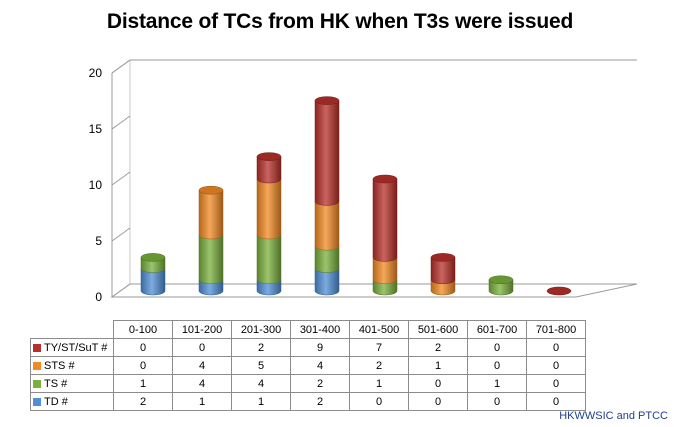 Image resolution: width=680 pixels, height=427 pixels. I want to click on y-tick-label: 0, so click(98, 297).